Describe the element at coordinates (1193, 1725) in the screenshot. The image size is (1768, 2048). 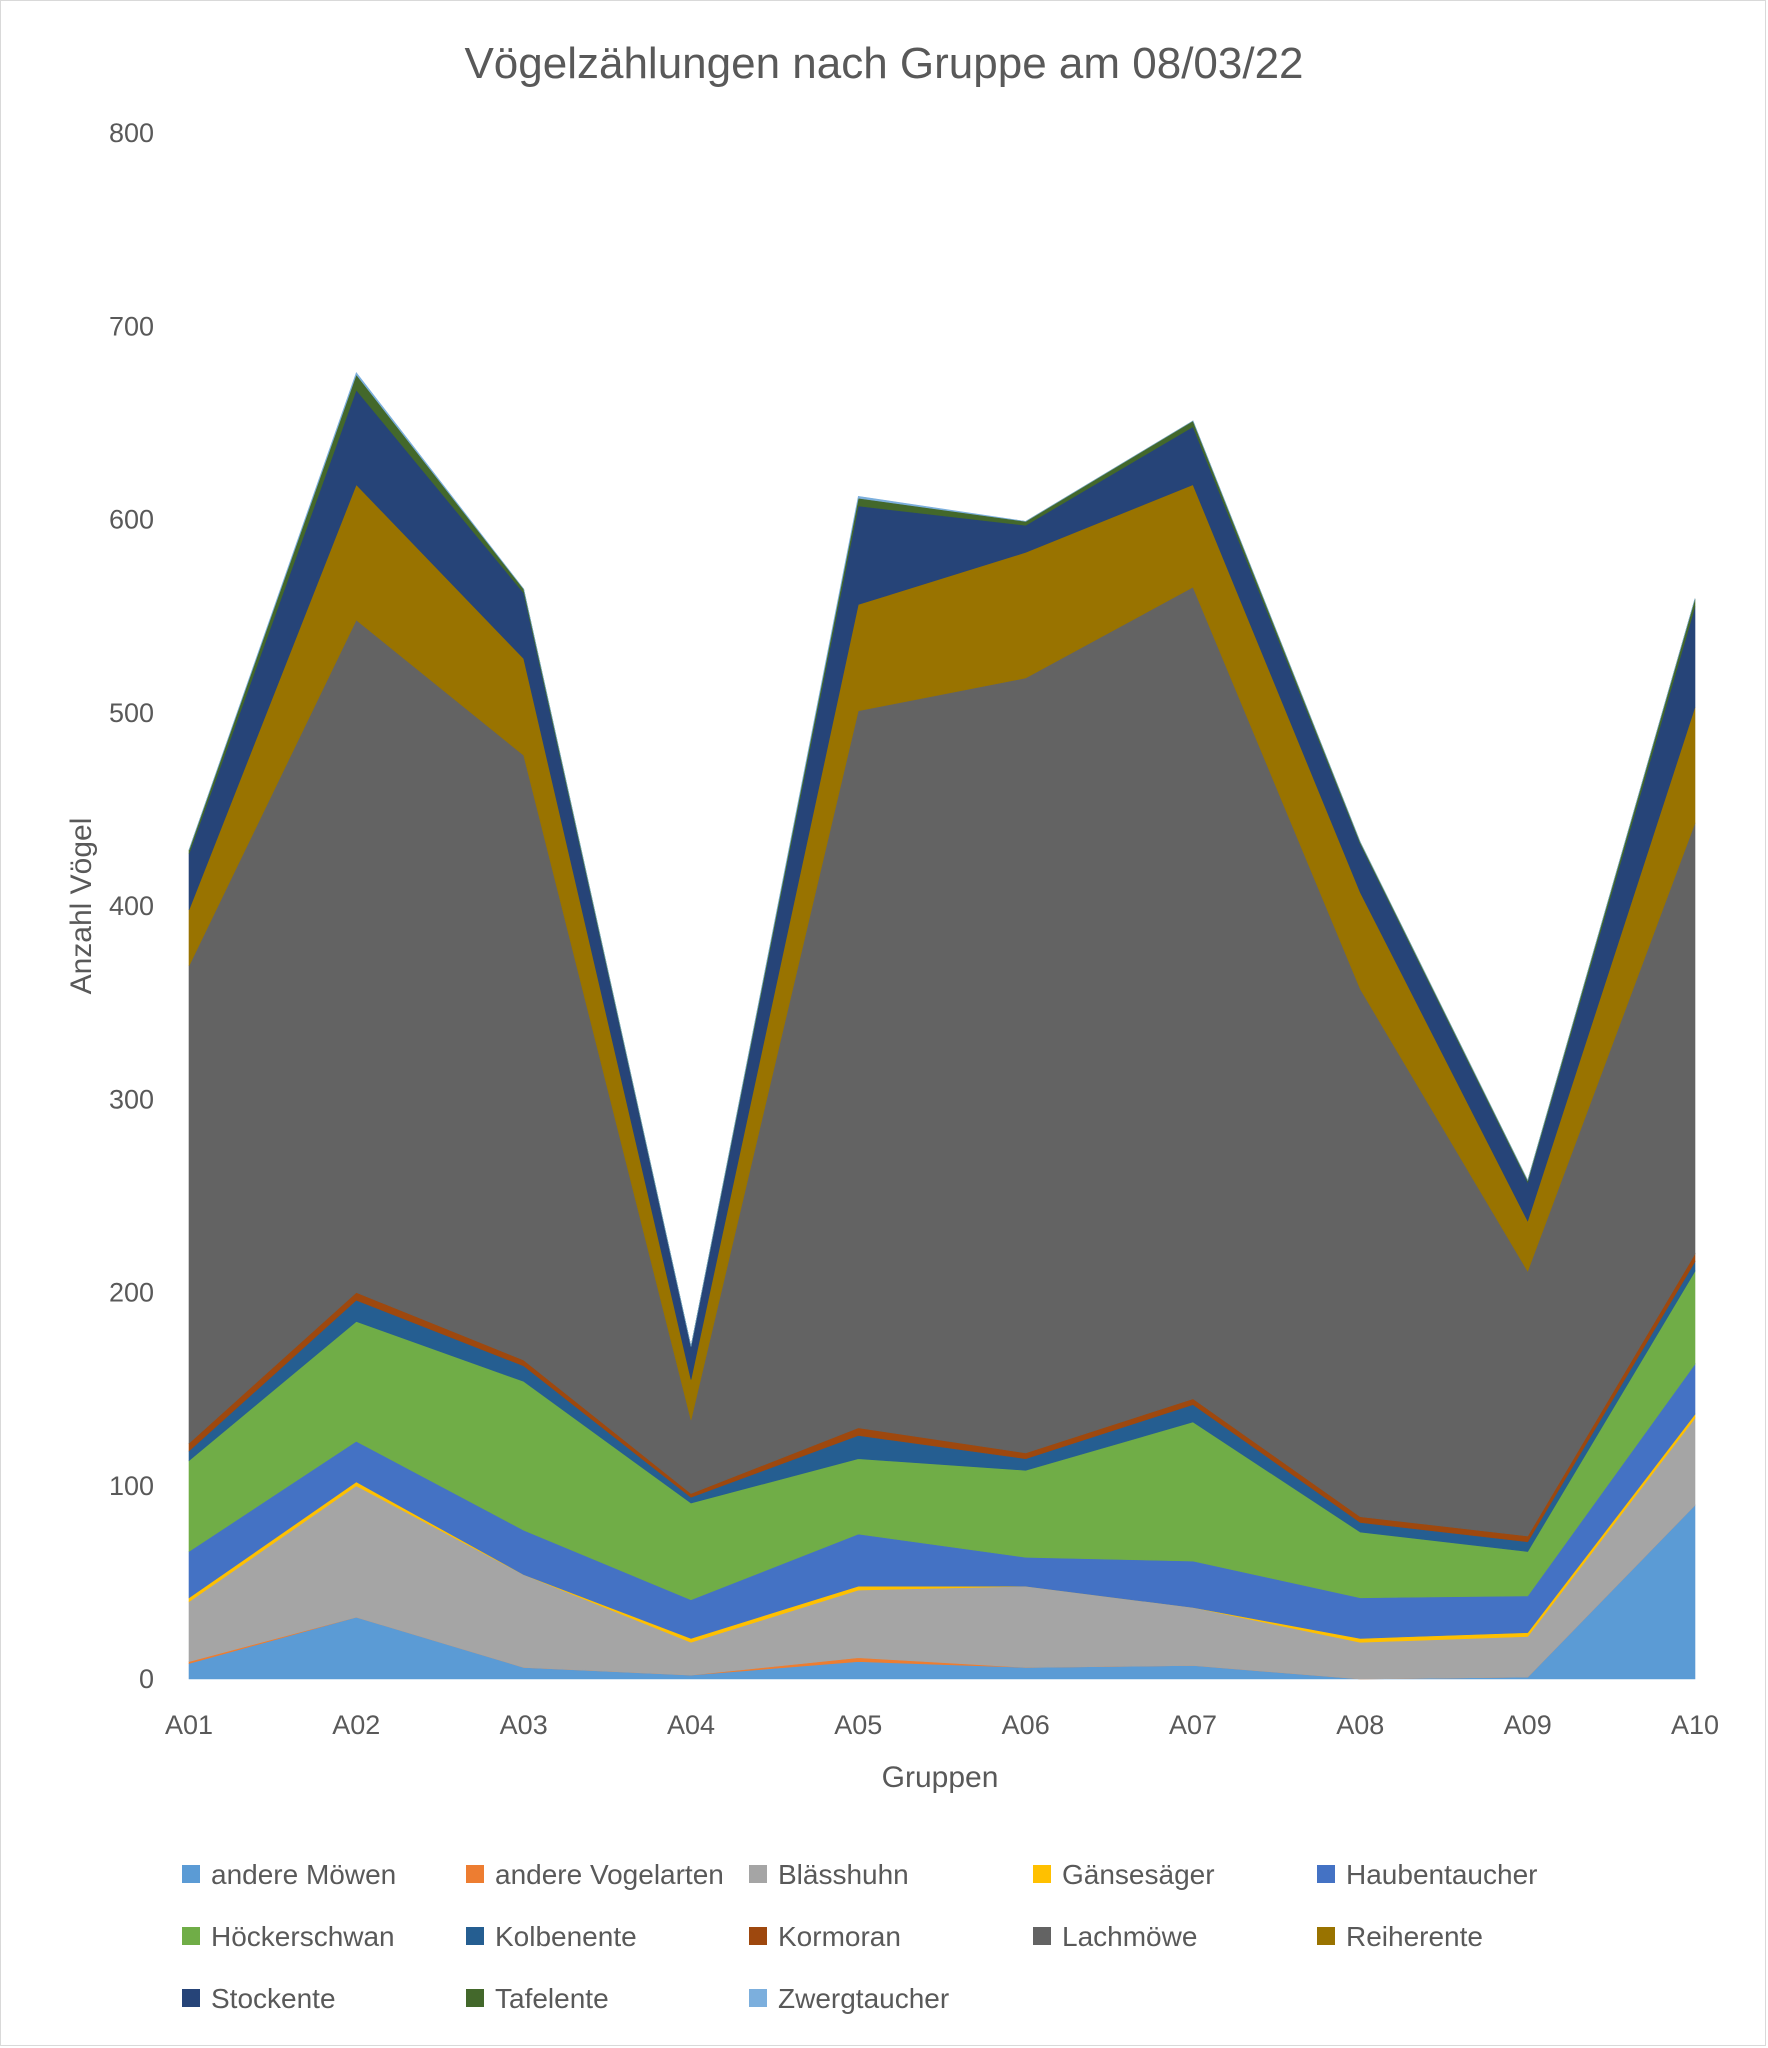
I see `x-tick-label: A07` at that location.